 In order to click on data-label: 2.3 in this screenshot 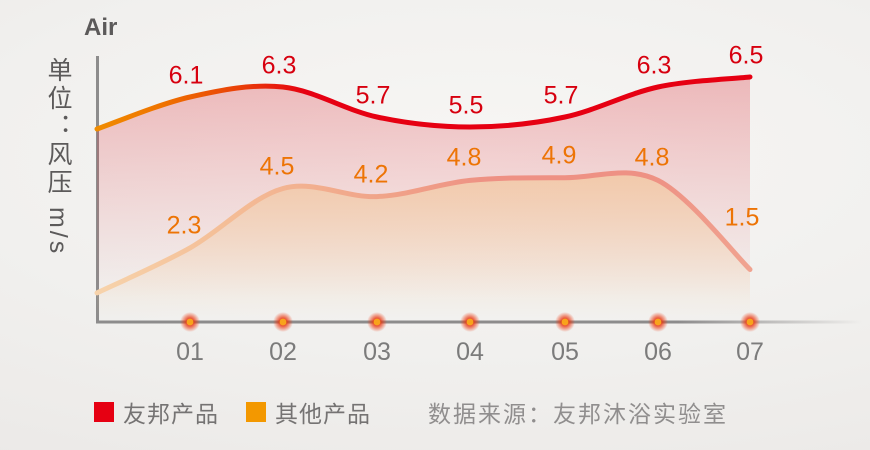, I will do `click(184, 225)`.